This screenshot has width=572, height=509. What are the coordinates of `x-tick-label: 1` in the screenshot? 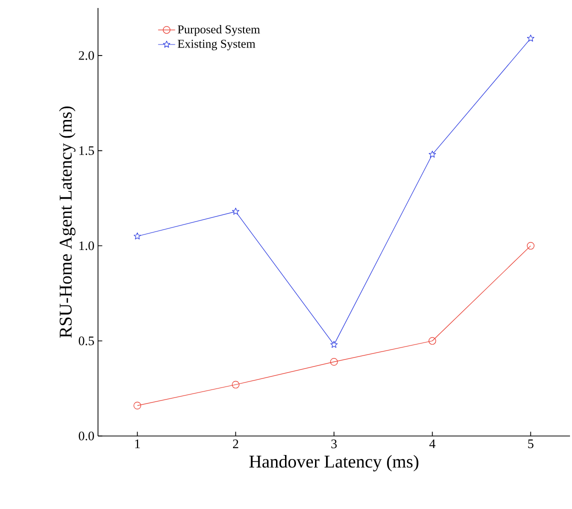 It's located at (137, 444).